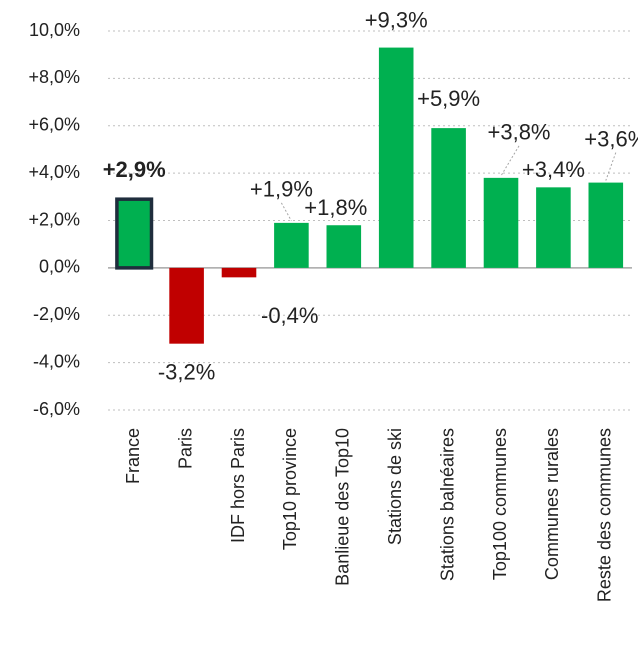 This screenshot has height=655, width=638. I want to click on x-tick-label: Communes rurales, so click(552, 504).